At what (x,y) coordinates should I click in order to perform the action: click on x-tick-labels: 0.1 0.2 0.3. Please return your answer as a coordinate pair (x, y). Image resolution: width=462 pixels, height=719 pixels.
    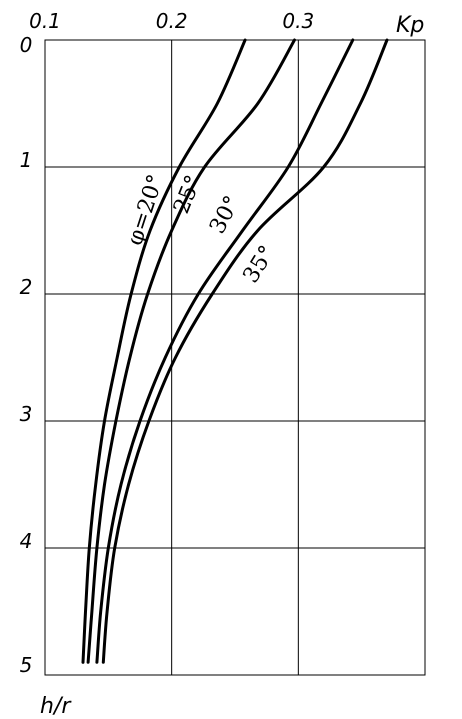
    Looking at the image, I should click on (171, 21).